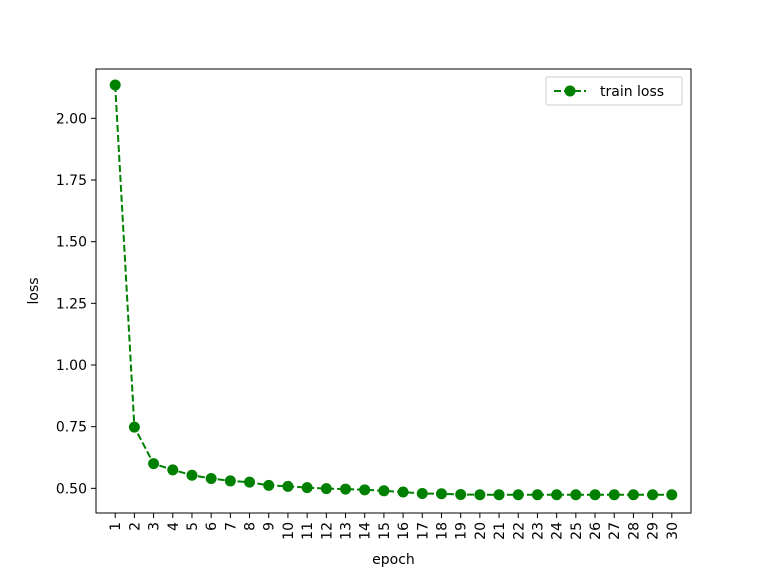 The width and height of the screenshot is (768, 580). I want to click on x-tick-label: 3, so click(155, 526).